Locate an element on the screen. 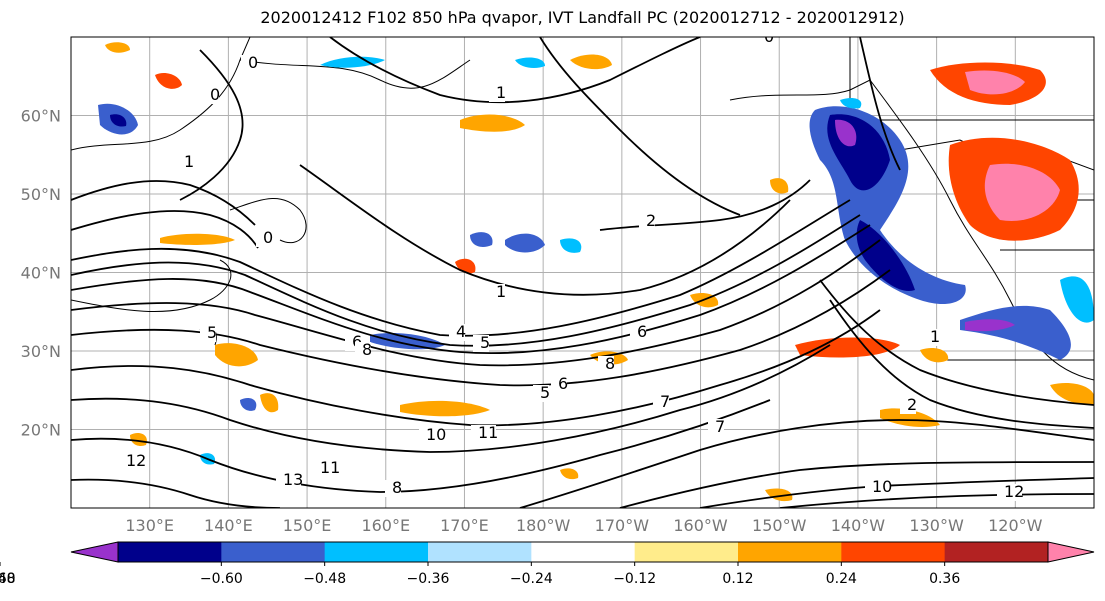 The width and height of the screenshot is (1105, 601). latitude-labels: 60°N 50°N 40°N 30°N 20°N is located at coordinates (41, 273).